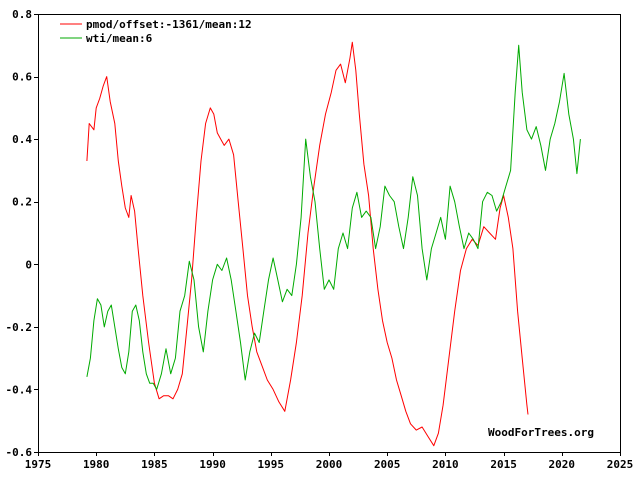  I want to click on x-tick-label: 1980, so click(96, 464).